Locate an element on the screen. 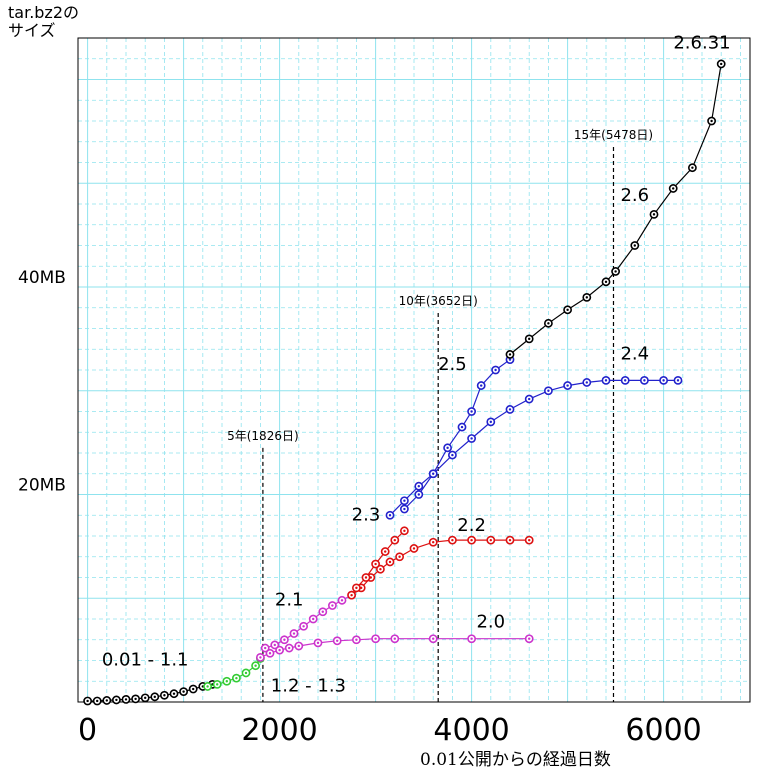 This screenshot has width=768, height=776. series-annotation: 2.0 is located at coordinates (490, 621).